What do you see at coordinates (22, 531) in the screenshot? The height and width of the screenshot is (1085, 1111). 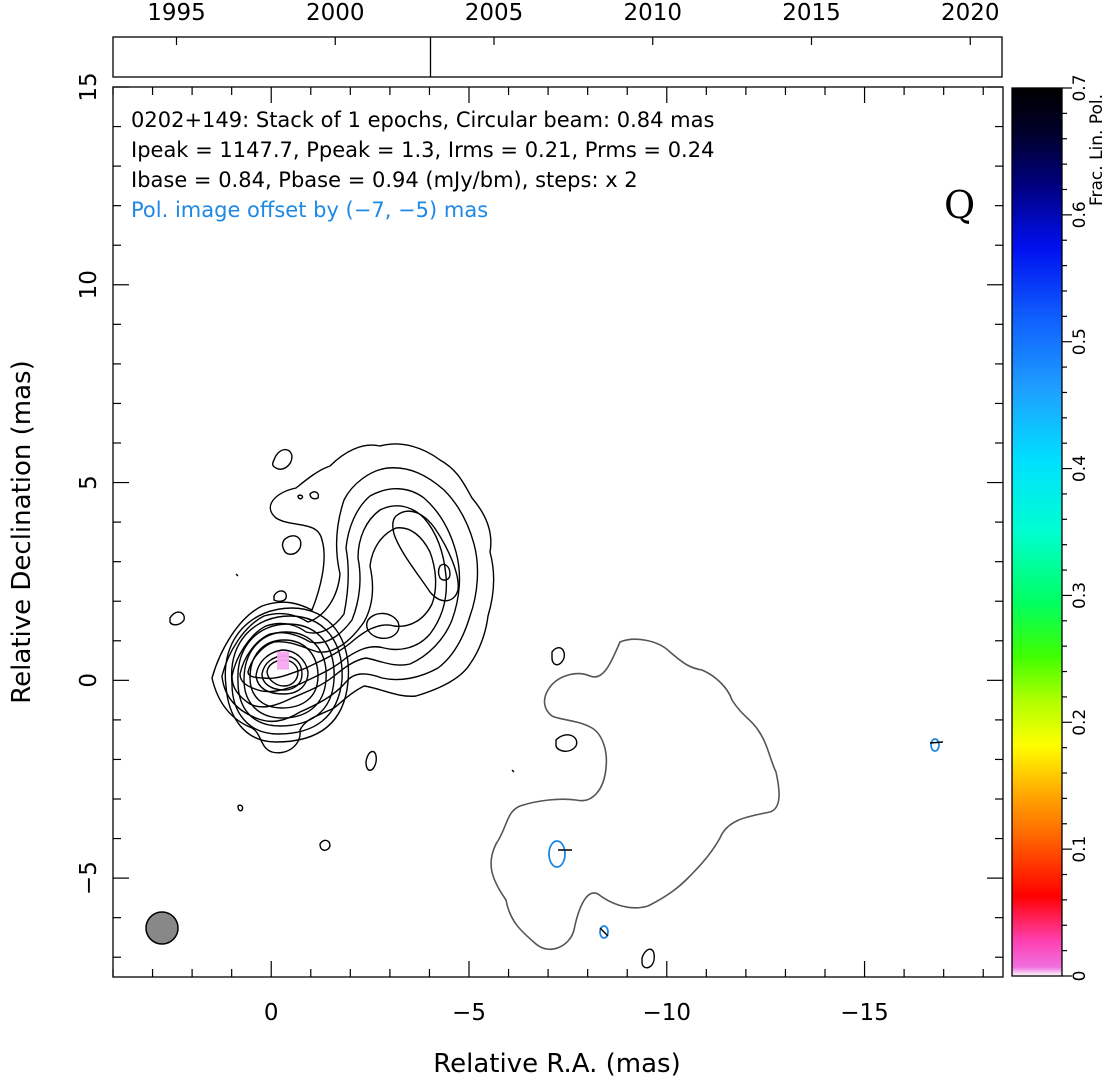 I see `y-axis-label: Relative Declination (mas)` at bounding box center [22, 531].